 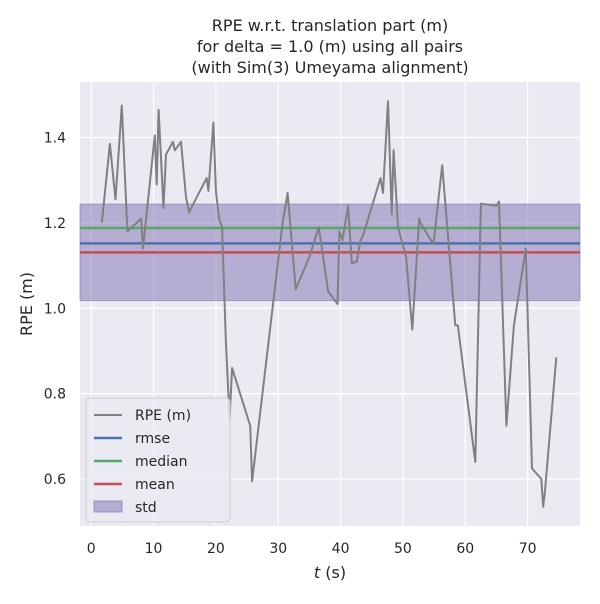 I want to click on y-tick-label: 0.6, so click(x=55, y=480).